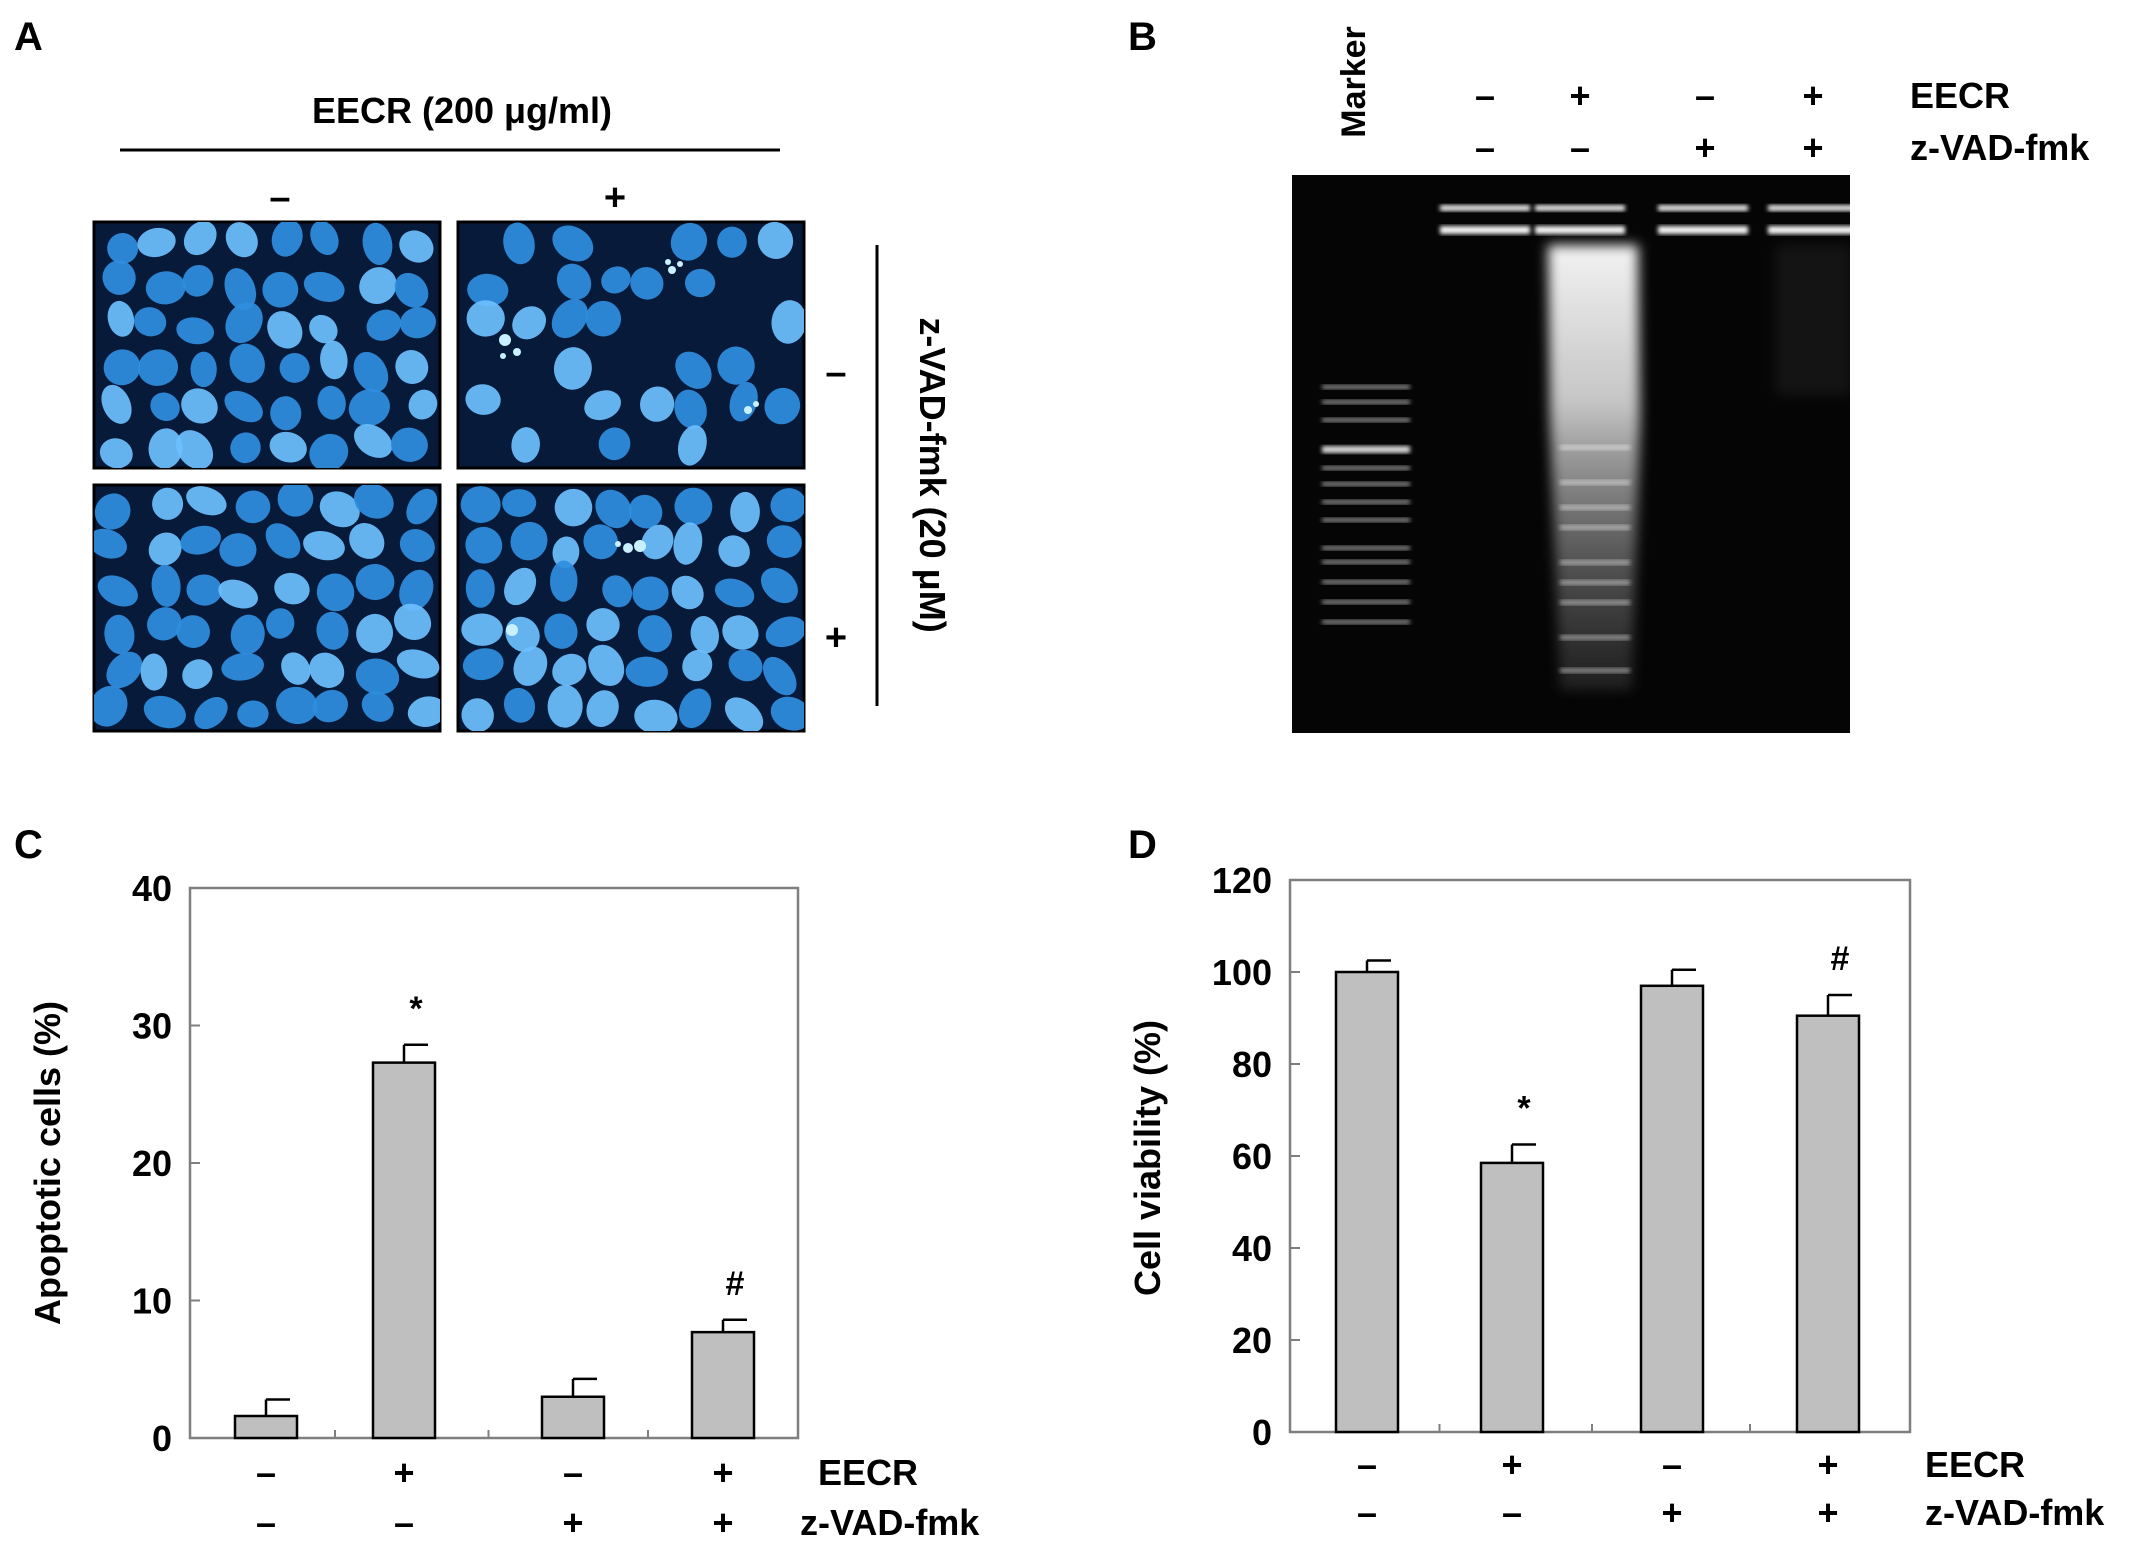  I want to click on panel-b-row-label-zvad: z-VAD-fmk, so click(2000, 147).